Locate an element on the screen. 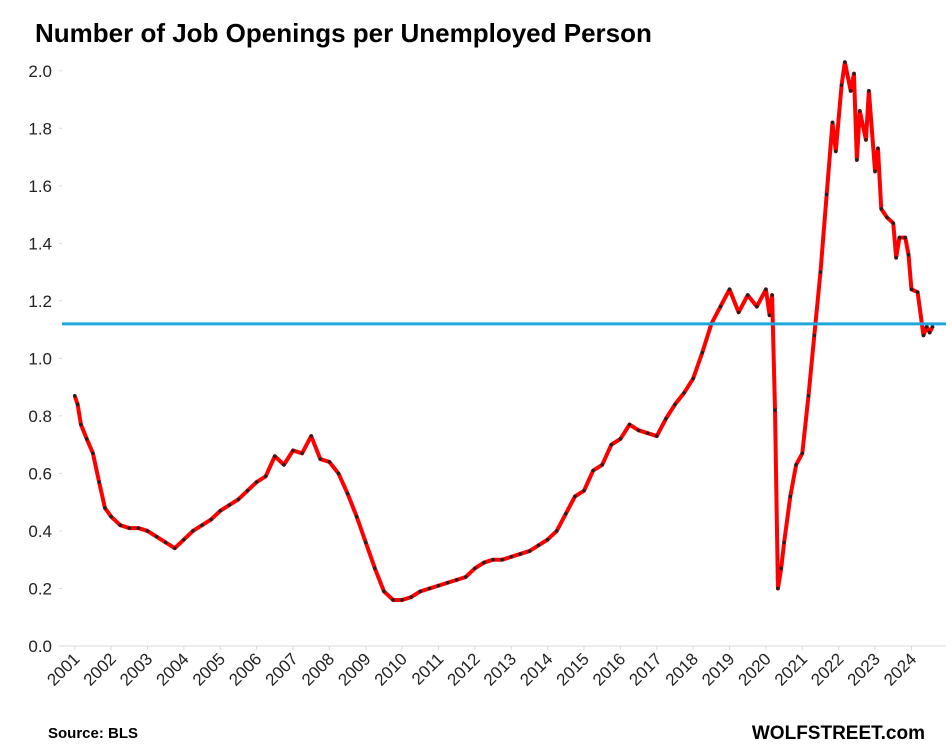  x-tick-label: 2010 is located at coordinates (391, 669).